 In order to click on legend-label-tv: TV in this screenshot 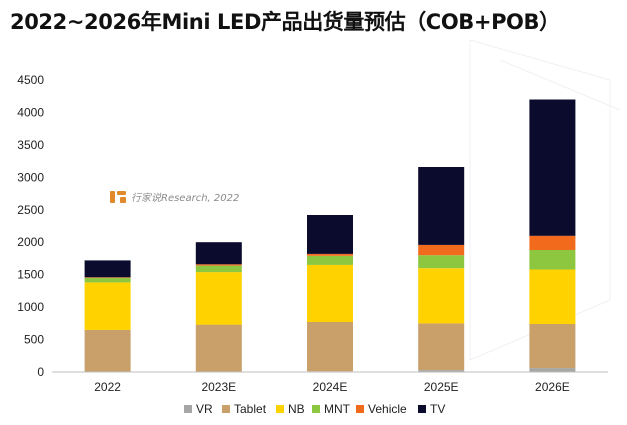, I will do `click(437, 409)`.